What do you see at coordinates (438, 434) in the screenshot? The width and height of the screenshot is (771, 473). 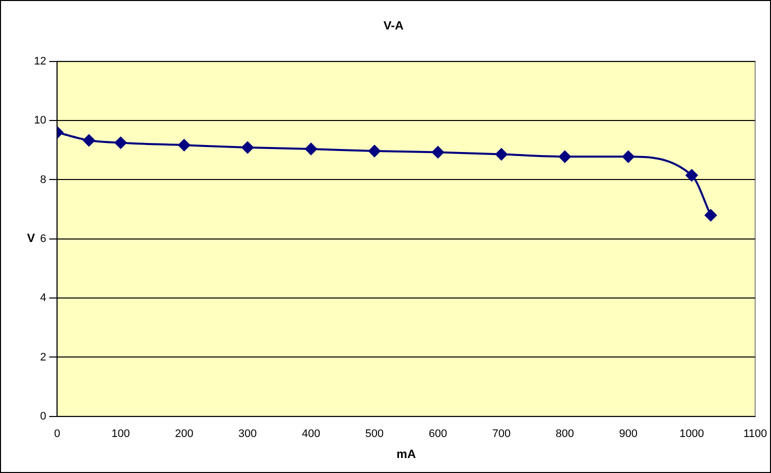 I see `x-tick-label: 600` at bounding box center [438, 434].